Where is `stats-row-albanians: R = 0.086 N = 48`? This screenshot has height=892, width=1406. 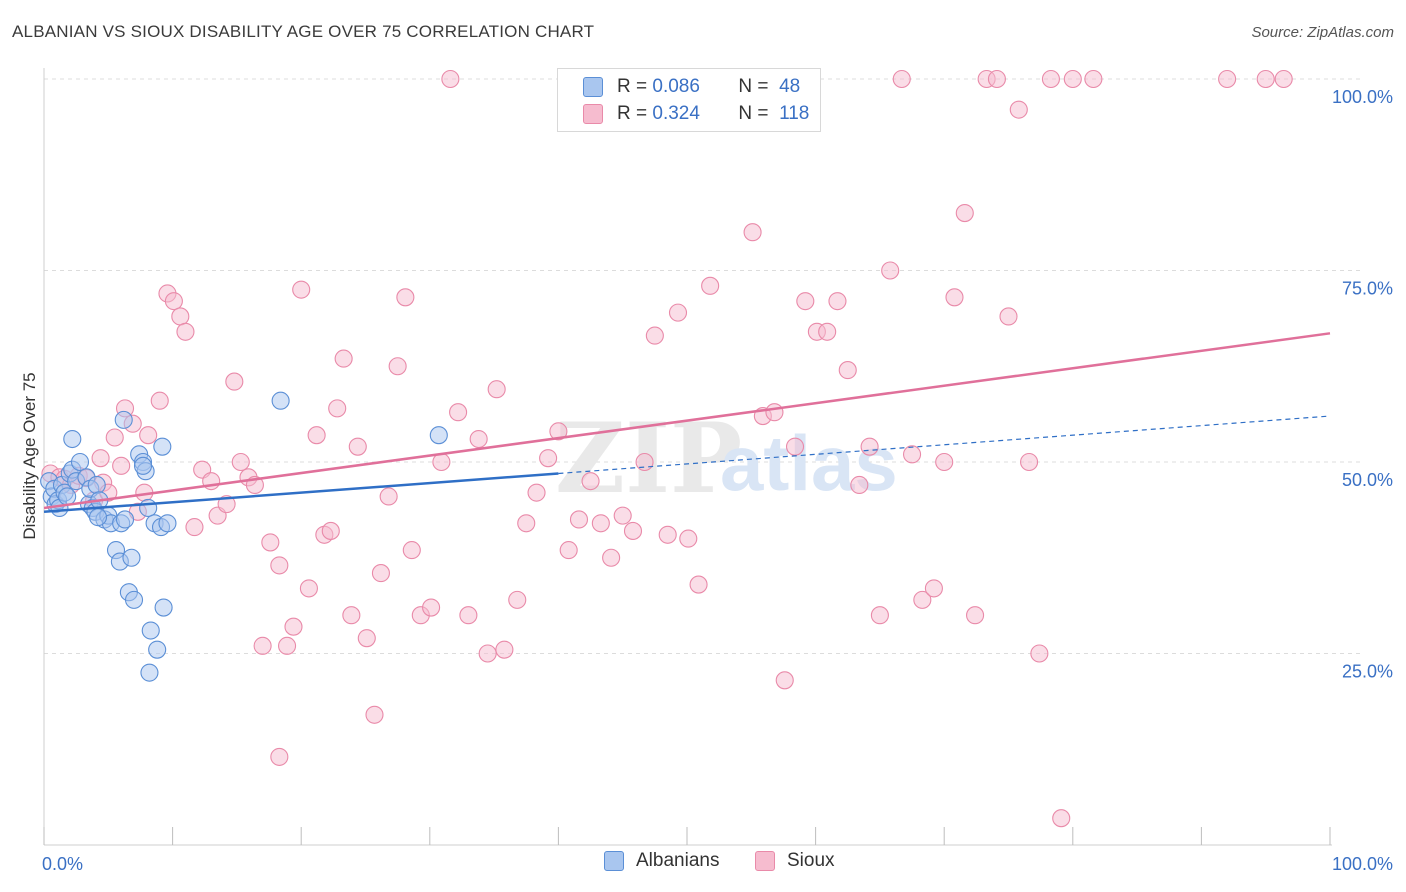
stats-row-albanians: R = 0.086 N = 48 is located at coordinates (679, 87).